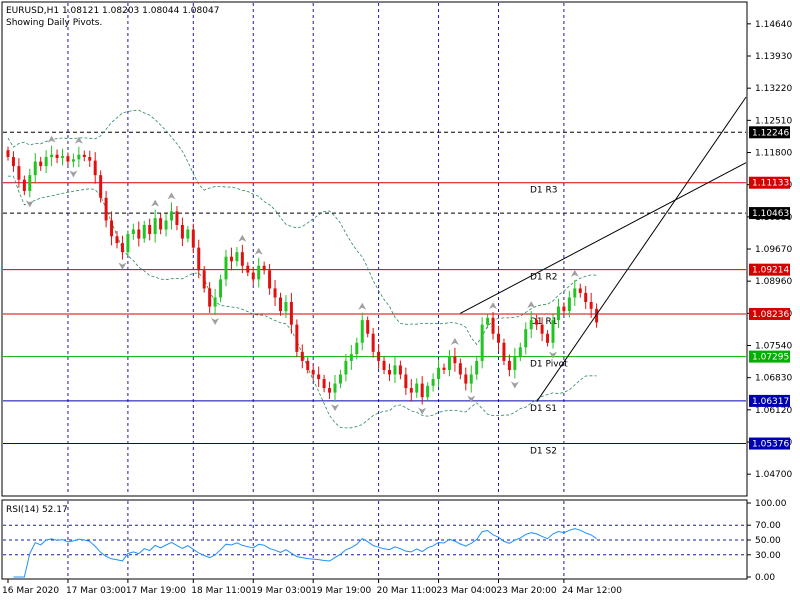 The width and height of the screenshot is (800, 600). I want to click on pivot-price-label: 1.05376, so click(770, 445).